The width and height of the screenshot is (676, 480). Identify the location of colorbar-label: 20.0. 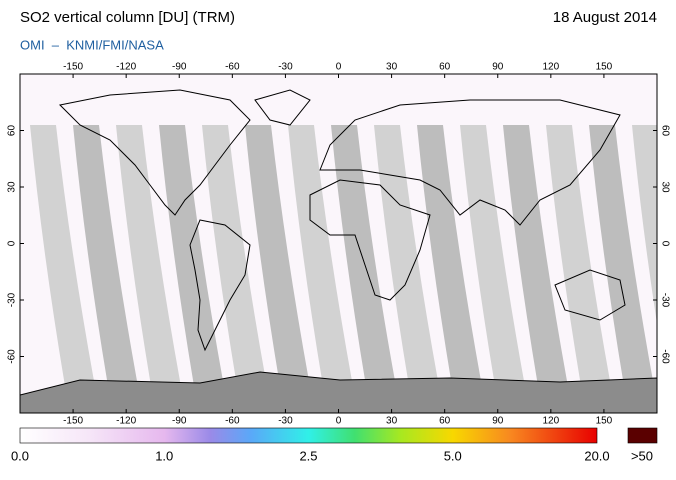
(596, 455).